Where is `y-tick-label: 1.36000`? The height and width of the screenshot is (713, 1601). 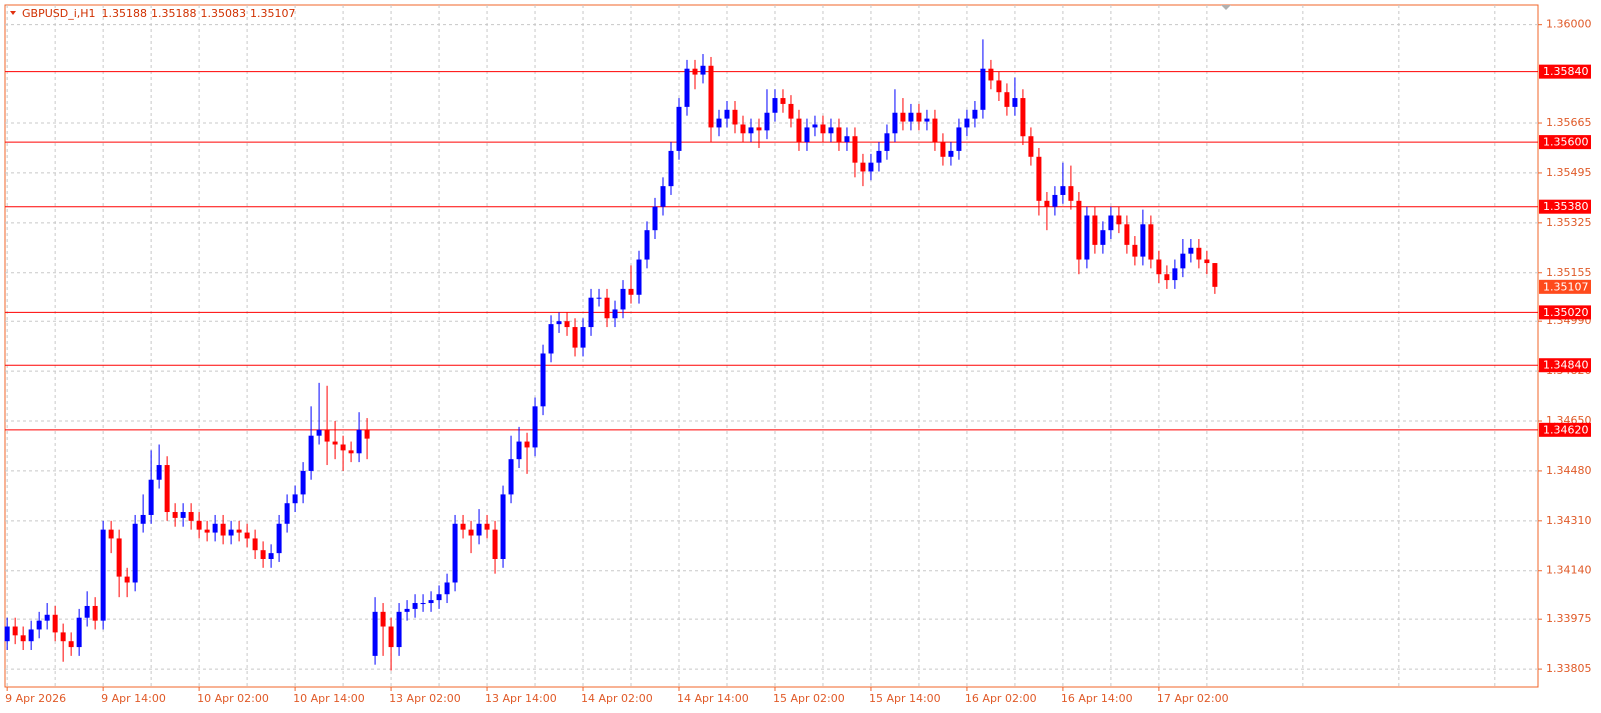 y-tick-label: 1.36000 is located at coordinates (1569, 24).